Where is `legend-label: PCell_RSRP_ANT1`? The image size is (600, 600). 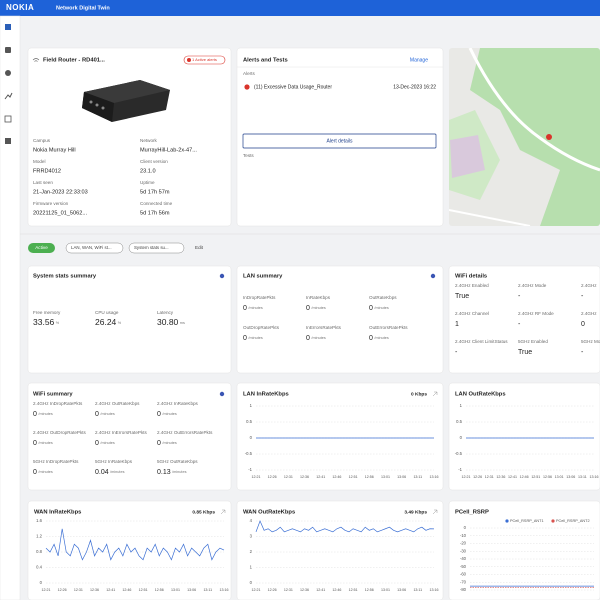
legend-label: PCell_RSRP_ANT1 is located at coordinates (527, 521).